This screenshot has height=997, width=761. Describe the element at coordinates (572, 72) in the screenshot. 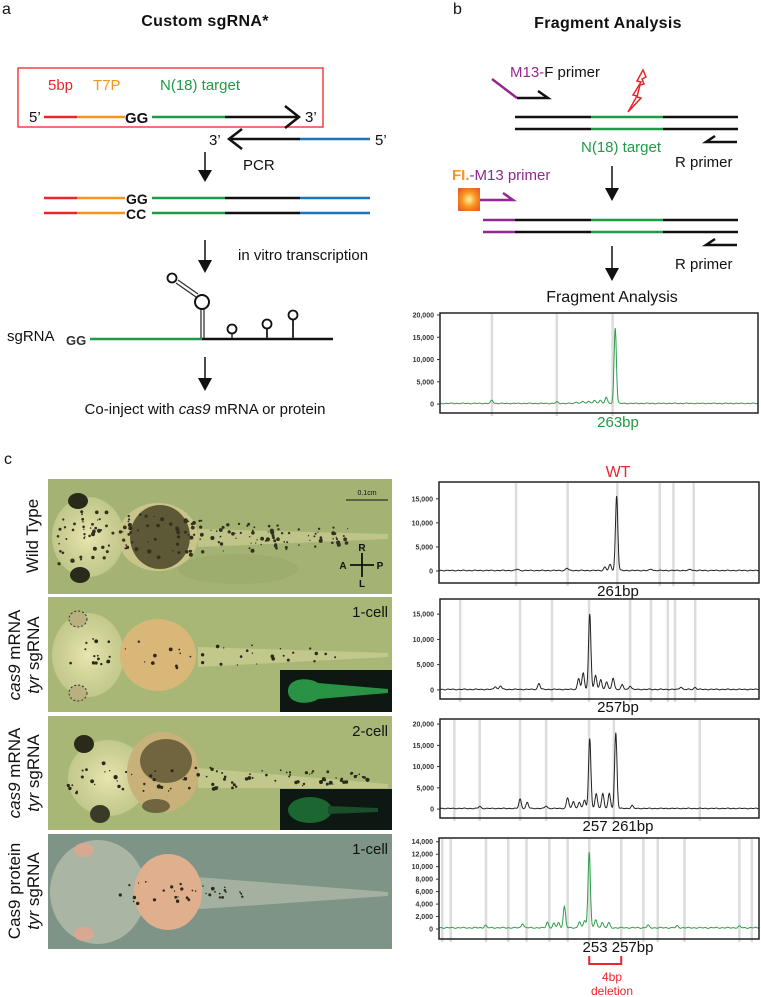

I see `f-primer-suffix: F primer` at that location.